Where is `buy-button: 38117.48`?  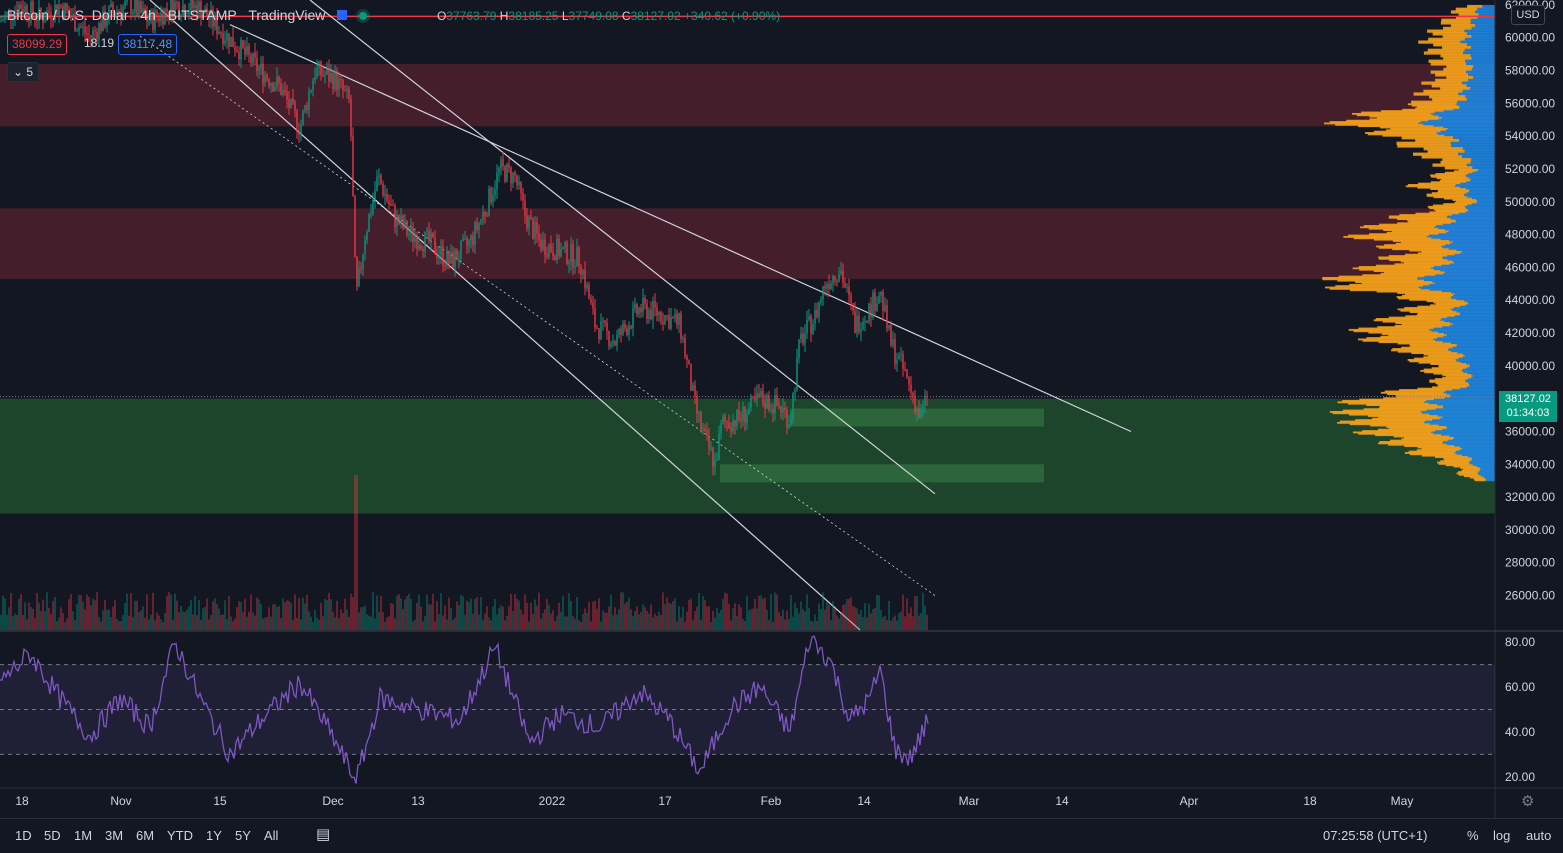
buy-button: 38117.48 is located at coordinates (148, 44).